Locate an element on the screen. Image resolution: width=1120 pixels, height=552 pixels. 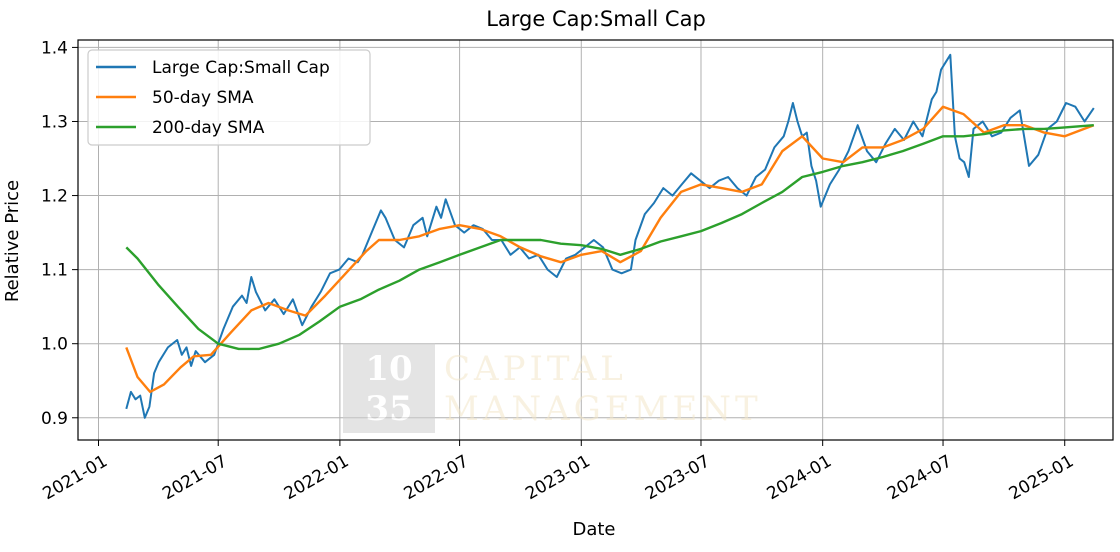
y-tick-label: 1.0 is located at coordinates (54, 345).